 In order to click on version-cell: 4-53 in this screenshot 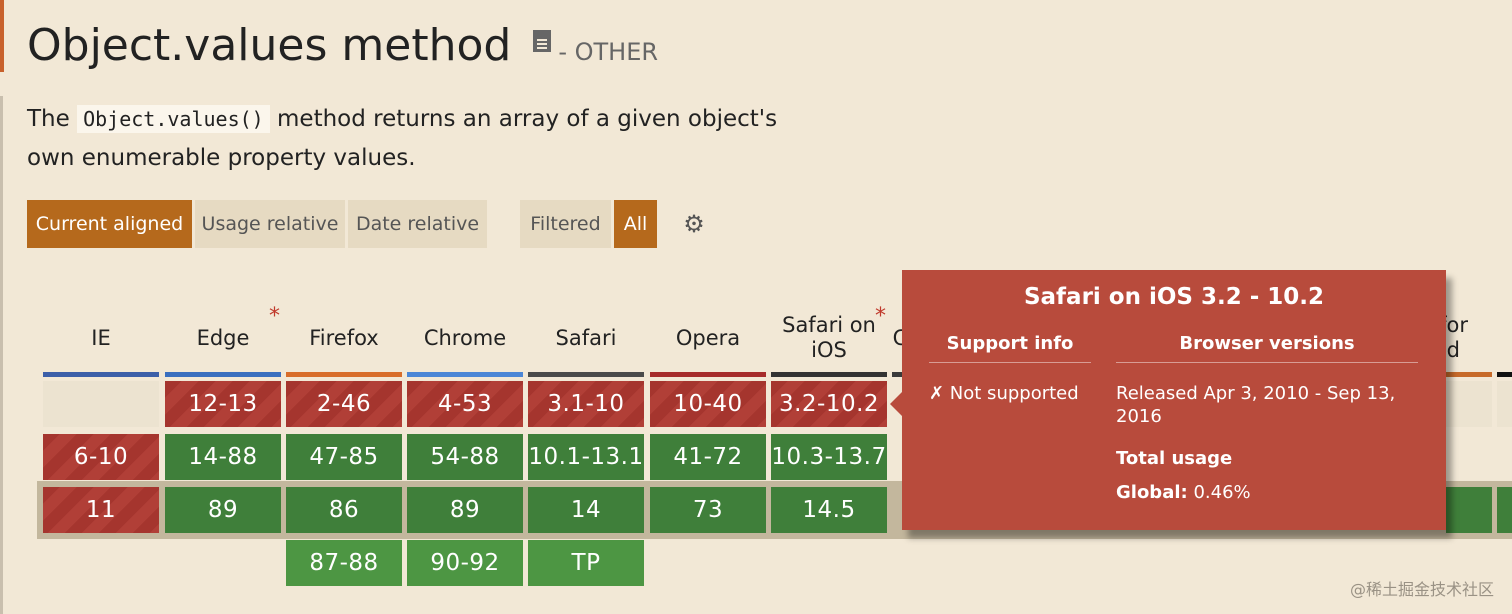, I will do `click(465, 404)`.